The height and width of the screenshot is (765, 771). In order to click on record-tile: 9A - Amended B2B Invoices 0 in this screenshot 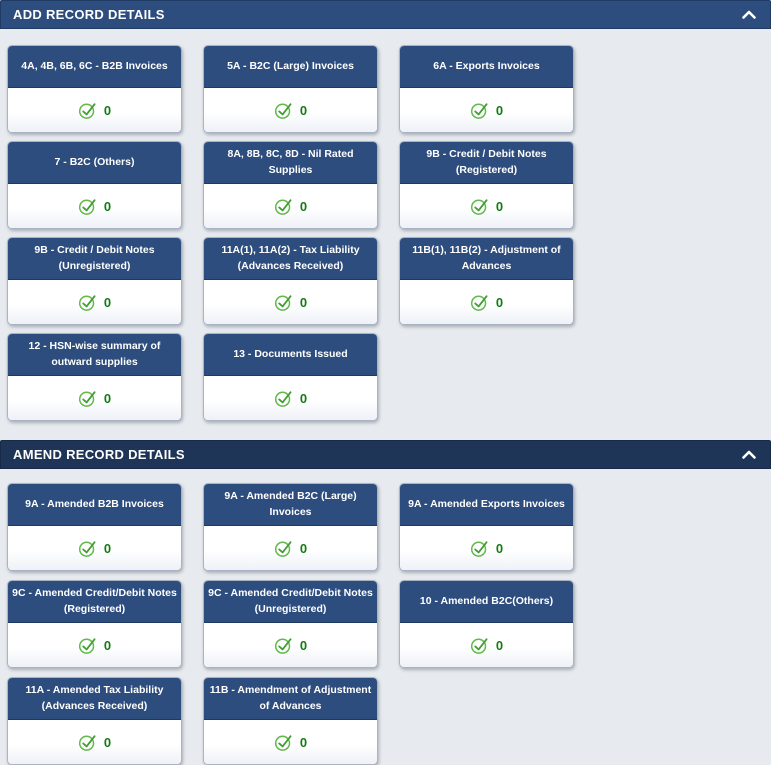, I will do `click(94, 527)`.